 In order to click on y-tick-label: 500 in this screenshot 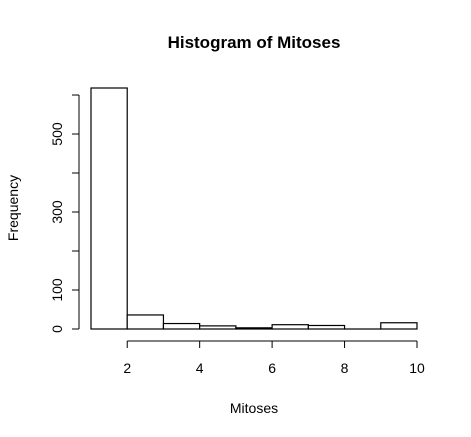, I will do `click(57, 134)`.